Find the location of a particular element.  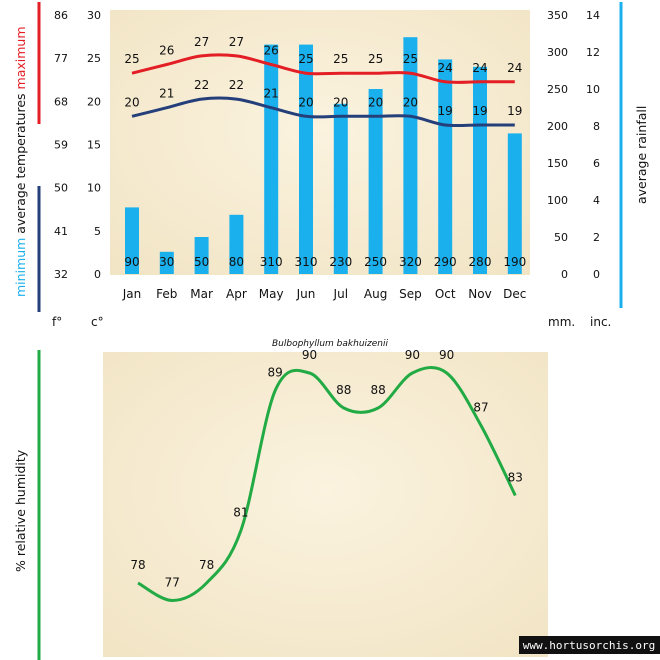

celsius-tick: 0 is located at coordinates (97, 274).